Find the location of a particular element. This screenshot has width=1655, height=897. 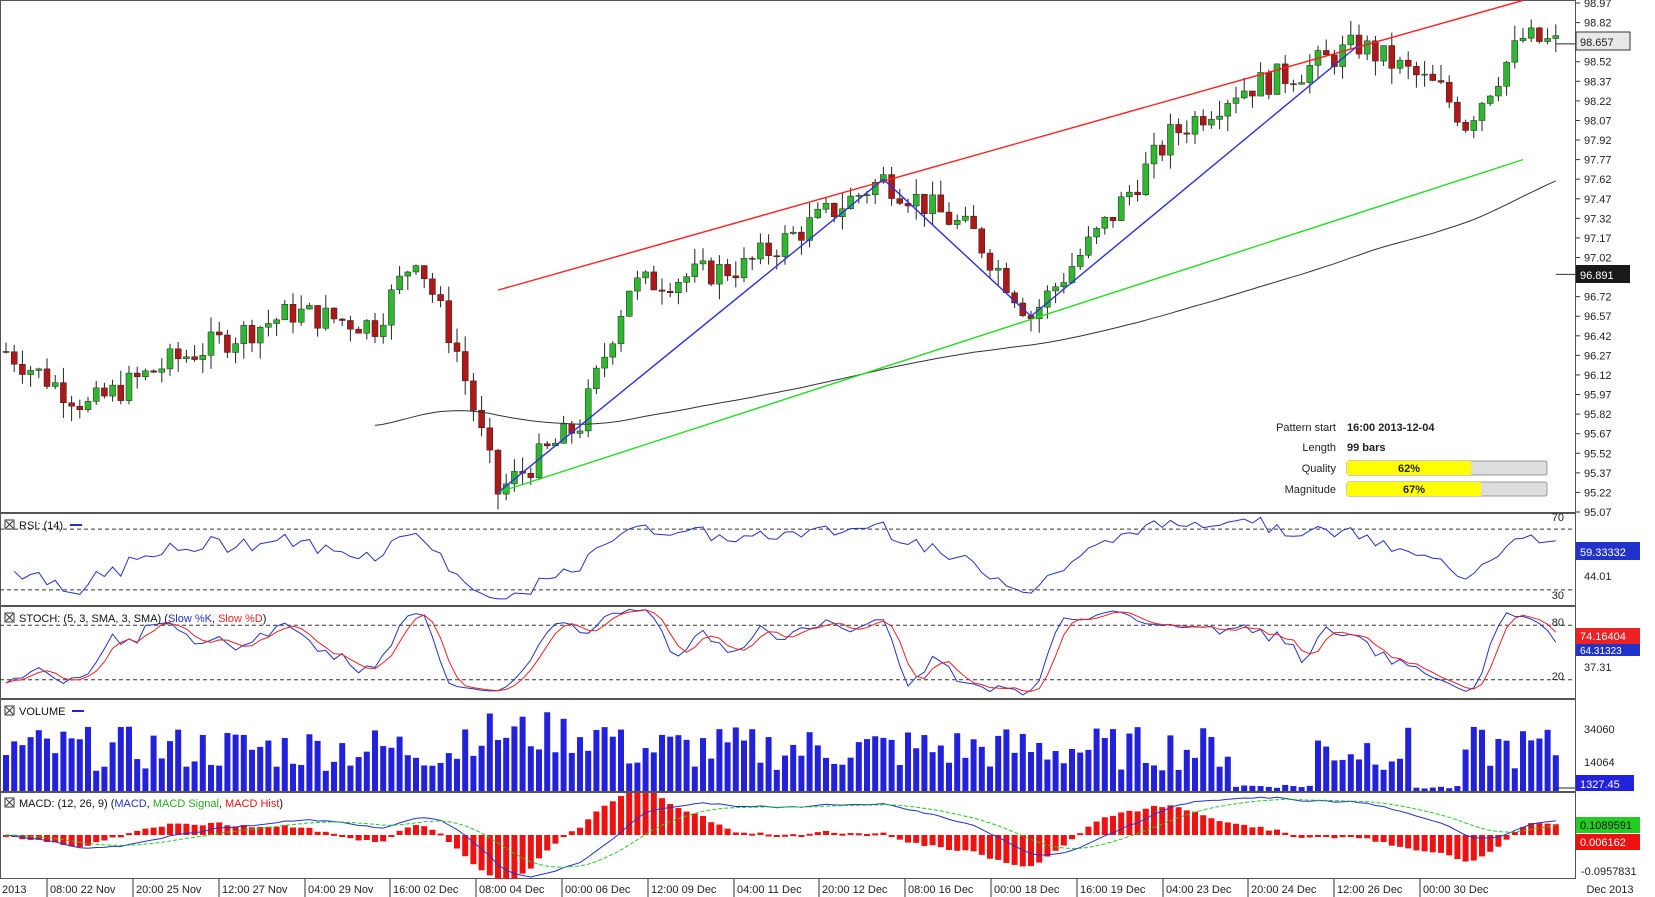

time-tick-label: 12:00 09 Dec is located at coordinates (684, 890).